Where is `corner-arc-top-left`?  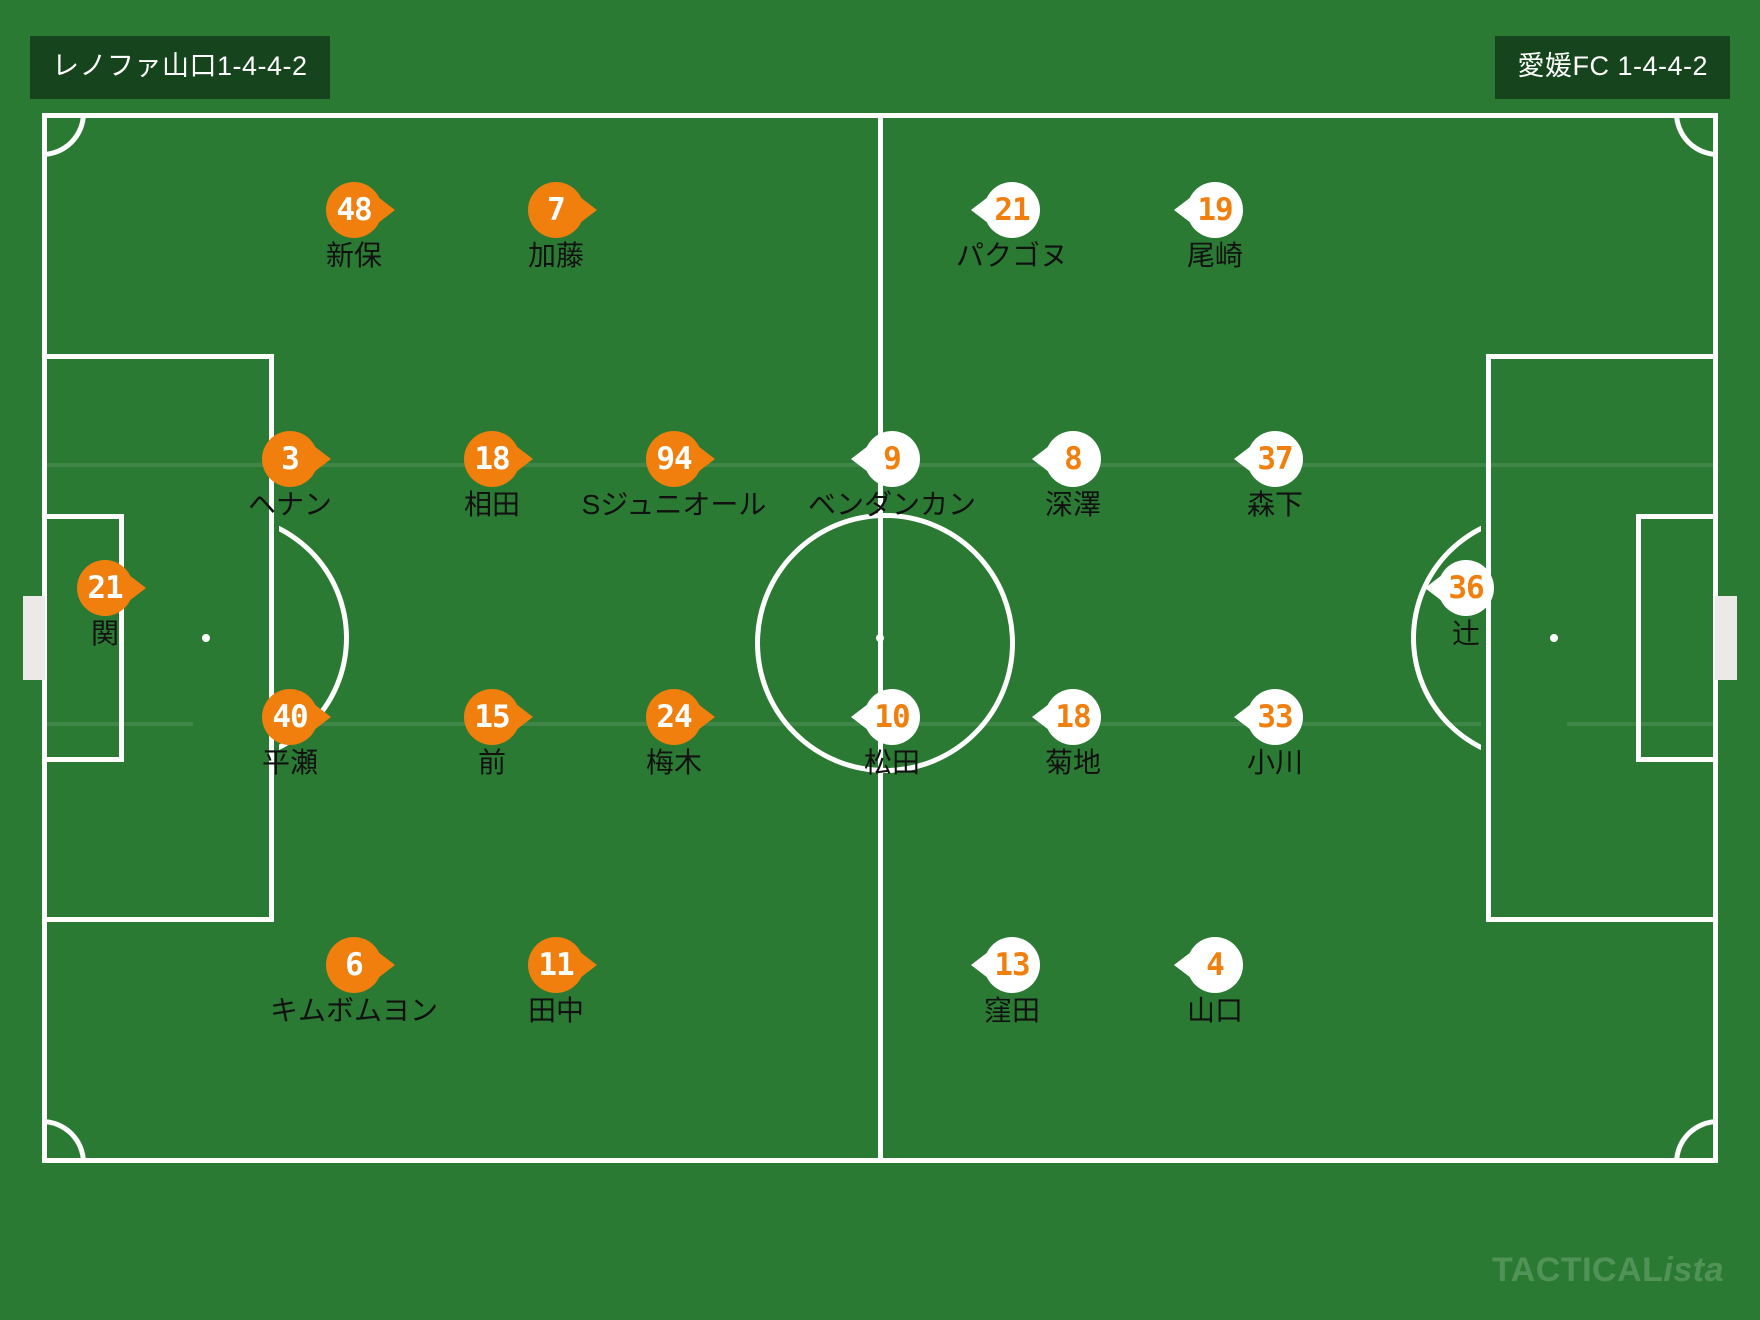 corner-arc-top-left is located at coordinates (64, 135).